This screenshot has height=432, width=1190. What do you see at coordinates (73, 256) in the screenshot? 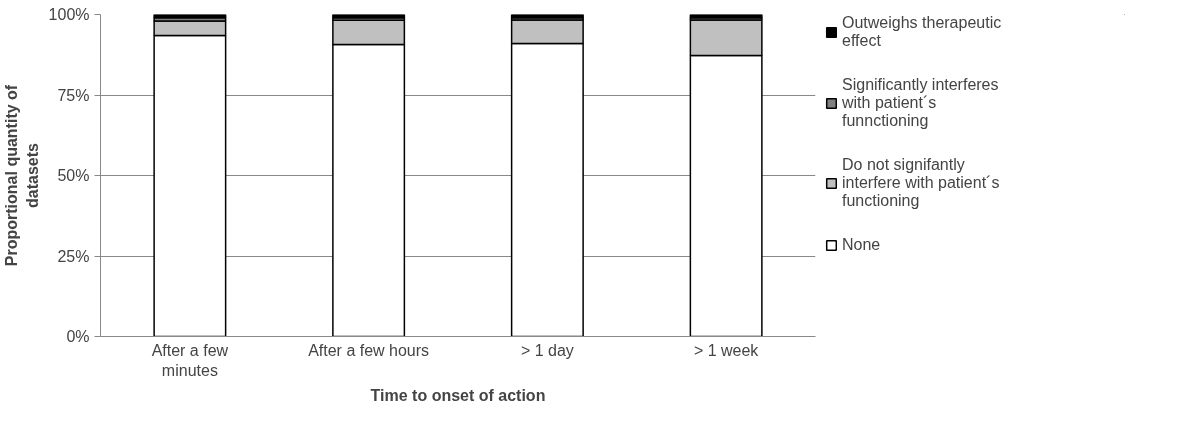
I see `y-tick-label: 25%` at bounding box center [73, 256].